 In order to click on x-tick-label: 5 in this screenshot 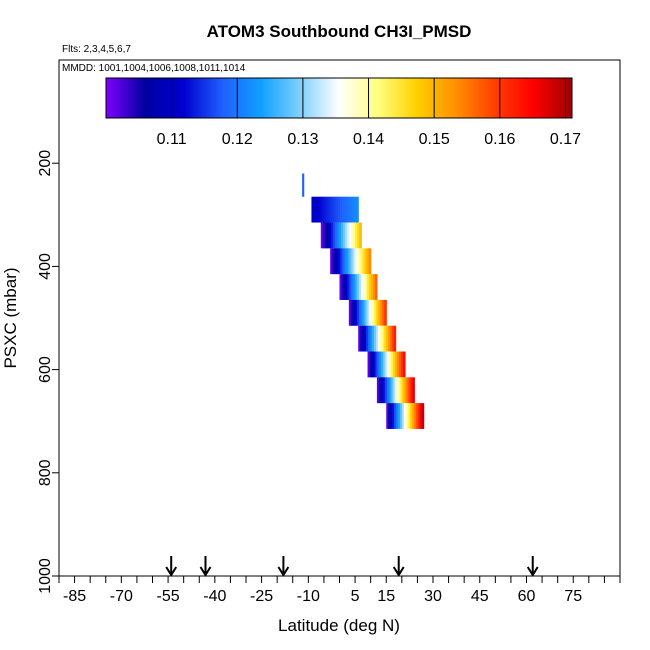, I will do `click(355, 596)`.